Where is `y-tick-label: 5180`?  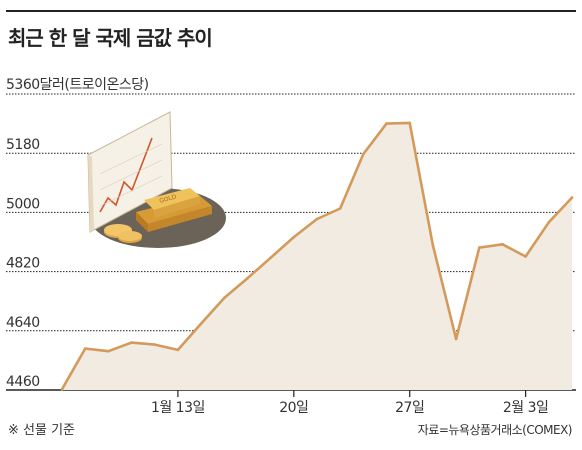 y-tick-label: 5180 is located at coordinates (23, 145).